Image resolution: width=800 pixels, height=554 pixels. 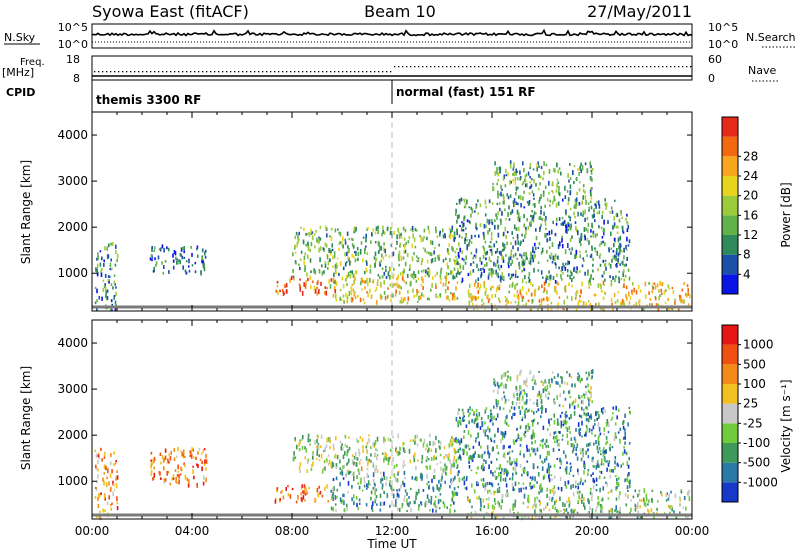 I want to click on nsky-panel-frame, so click(x=392, y=36).